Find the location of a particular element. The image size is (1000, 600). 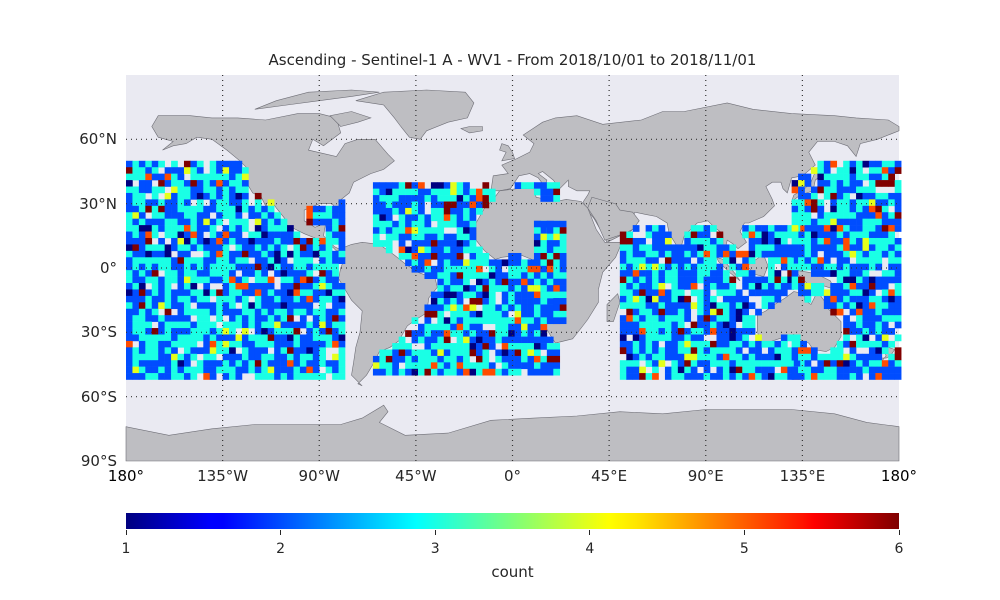

lat-label: 90°S is located at coordinates (98, 461).